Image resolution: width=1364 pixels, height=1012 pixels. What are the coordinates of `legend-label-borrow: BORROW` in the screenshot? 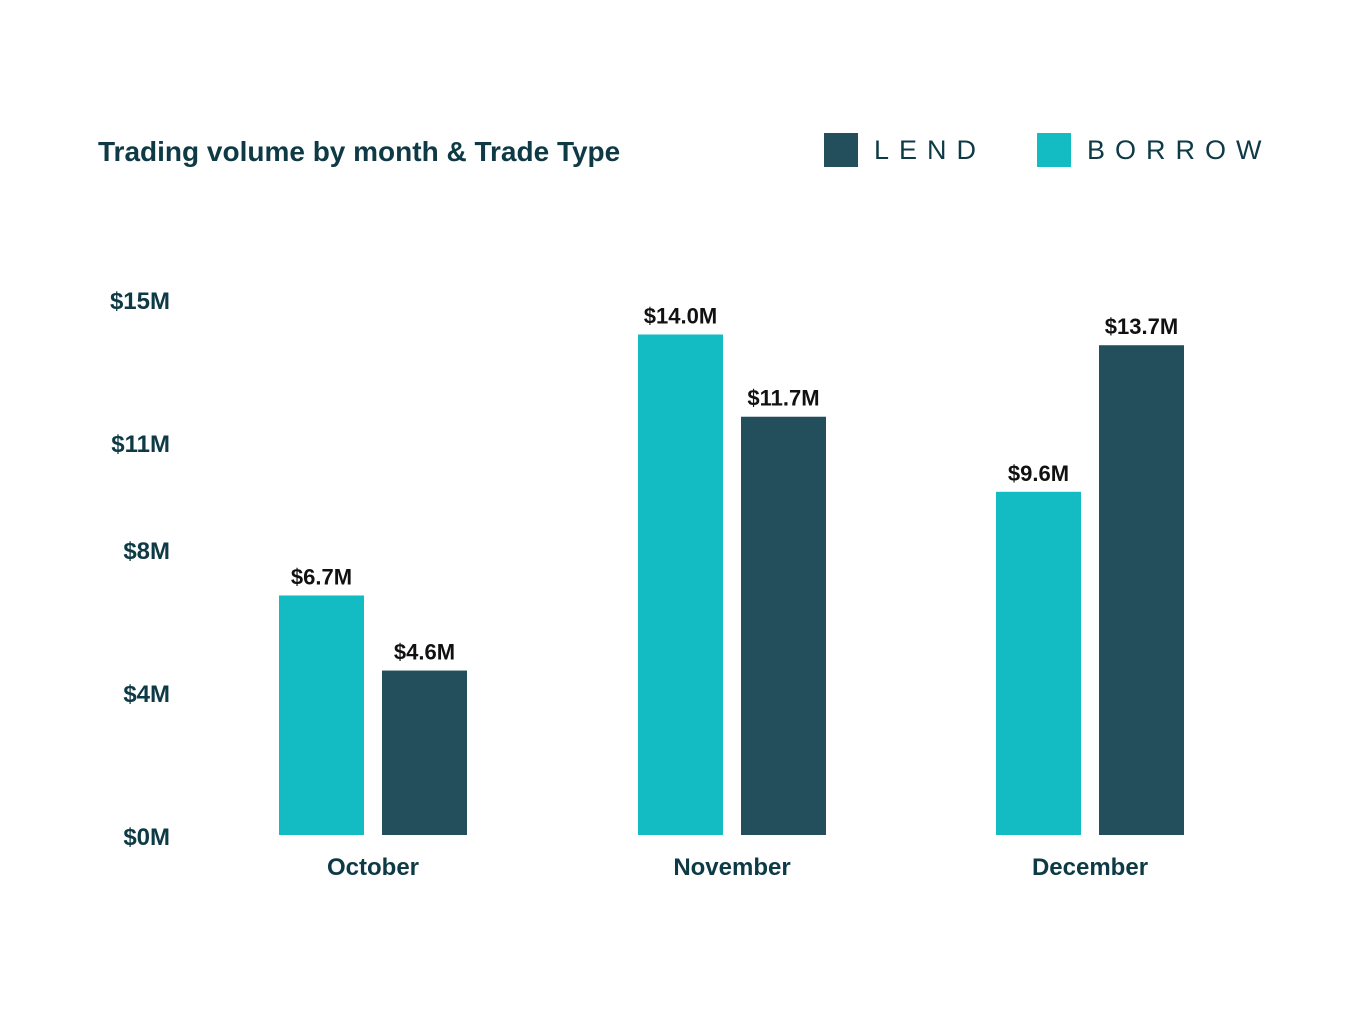 It's located at (1179, 149).